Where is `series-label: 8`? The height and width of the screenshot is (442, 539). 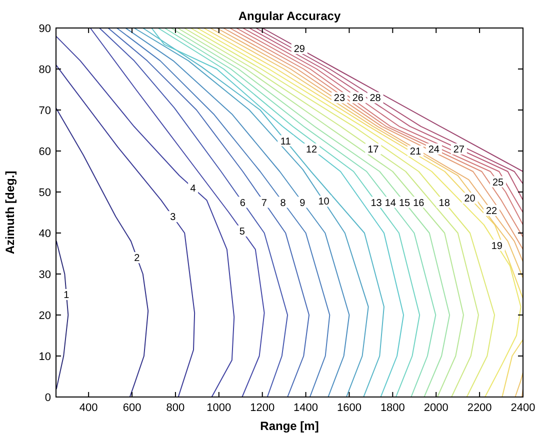
series-label: 8 is located at coordinates (283, 203).